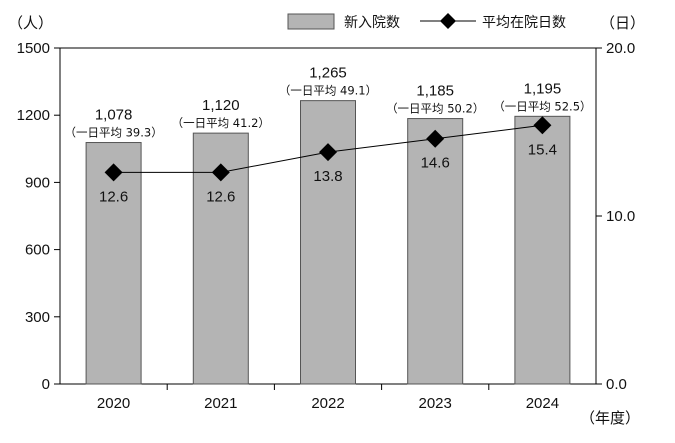 This screenshot has height=443, width=675. I want to click on left-axis: 0 300 600 900 1200 1500, so click(38, 216).